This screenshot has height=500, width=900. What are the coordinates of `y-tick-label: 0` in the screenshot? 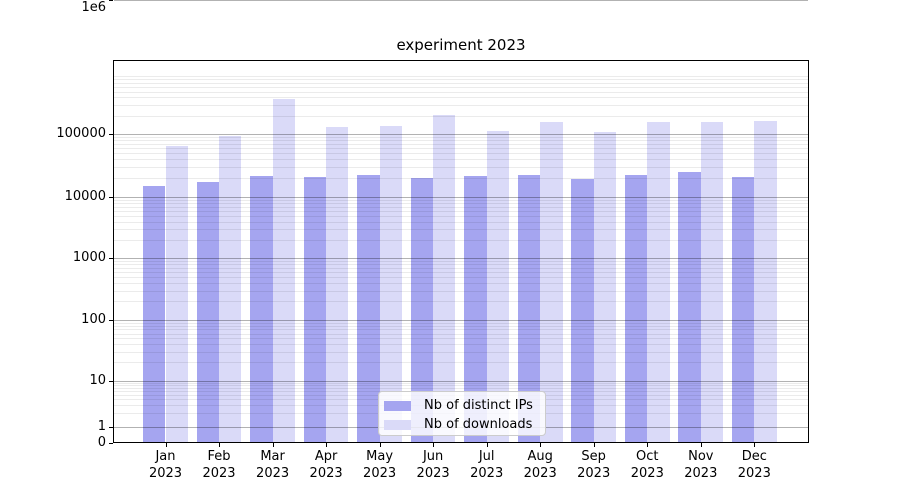 It's located at (101, 442).